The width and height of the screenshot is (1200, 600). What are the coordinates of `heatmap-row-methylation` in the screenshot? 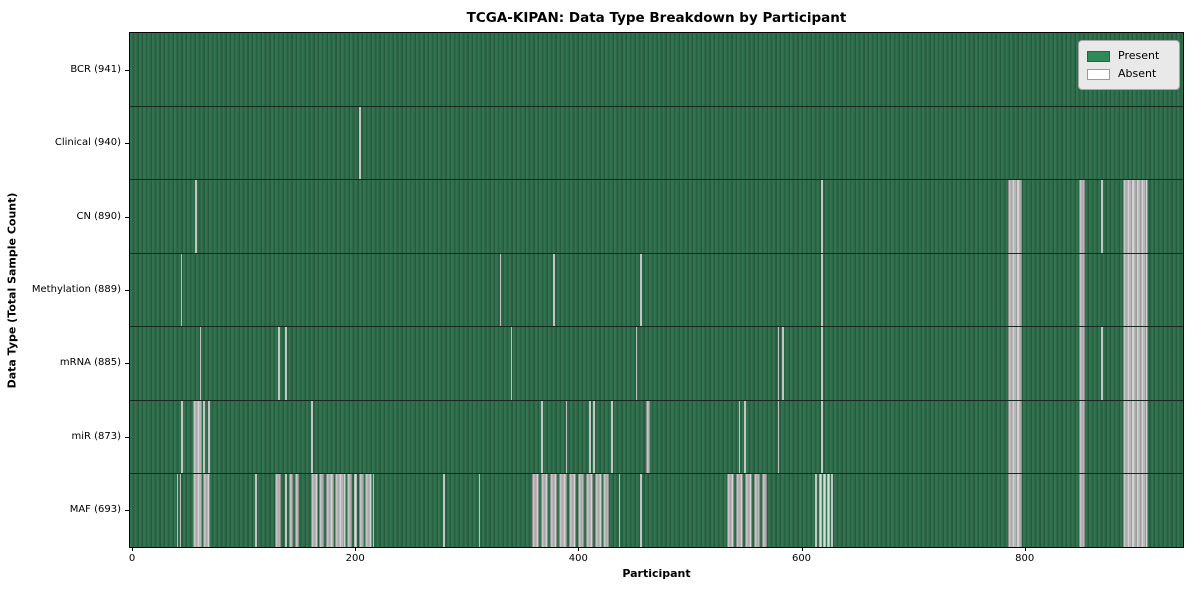 It's located at (656, 290).